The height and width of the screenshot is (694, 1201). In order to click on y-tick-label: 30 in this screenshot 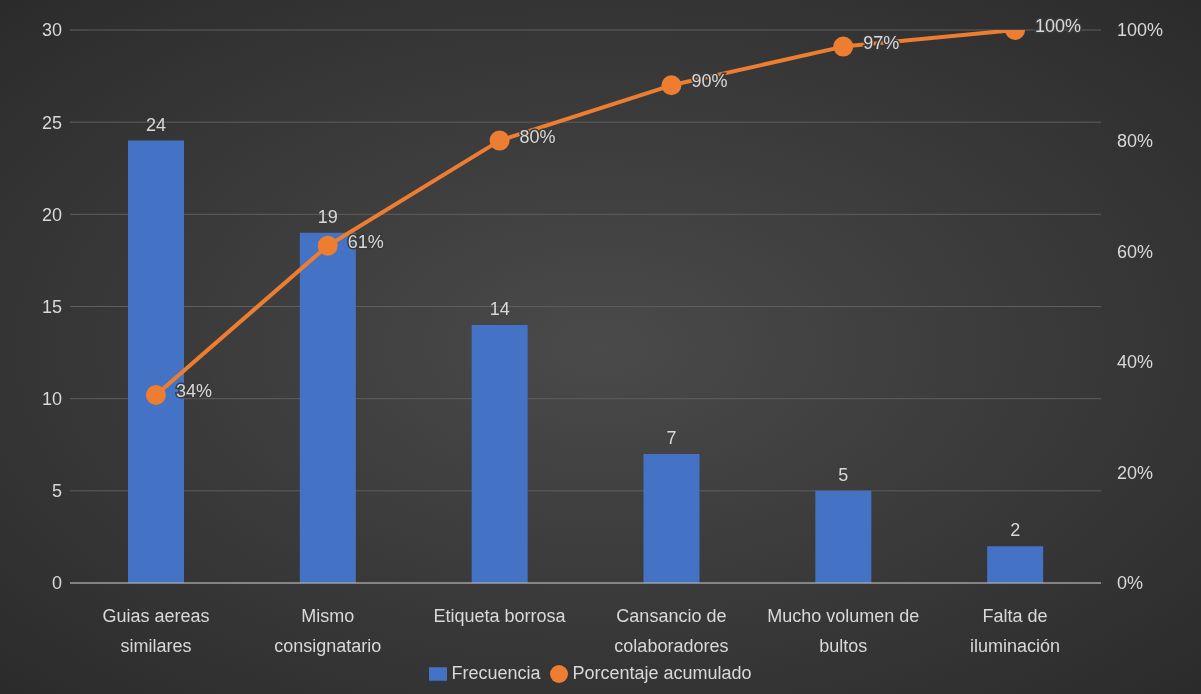, I will do `click(51, 30)`.